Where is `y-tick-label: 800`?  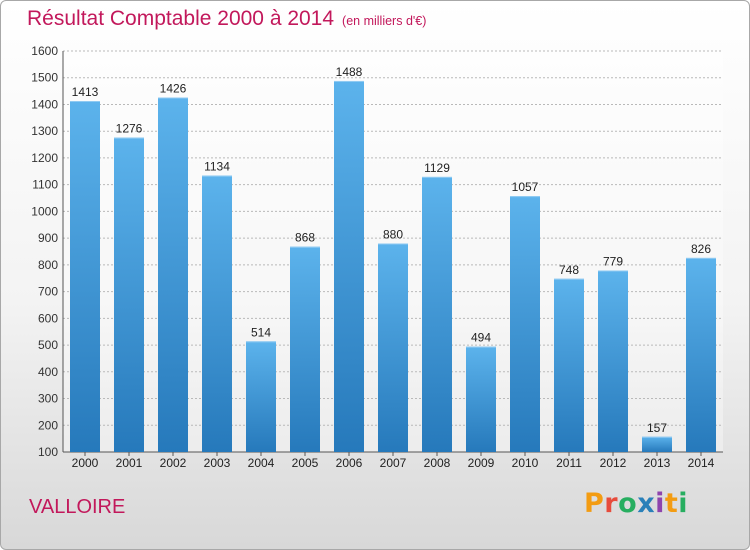
y-tick-label: 800 is located at coordinates (48, 265).